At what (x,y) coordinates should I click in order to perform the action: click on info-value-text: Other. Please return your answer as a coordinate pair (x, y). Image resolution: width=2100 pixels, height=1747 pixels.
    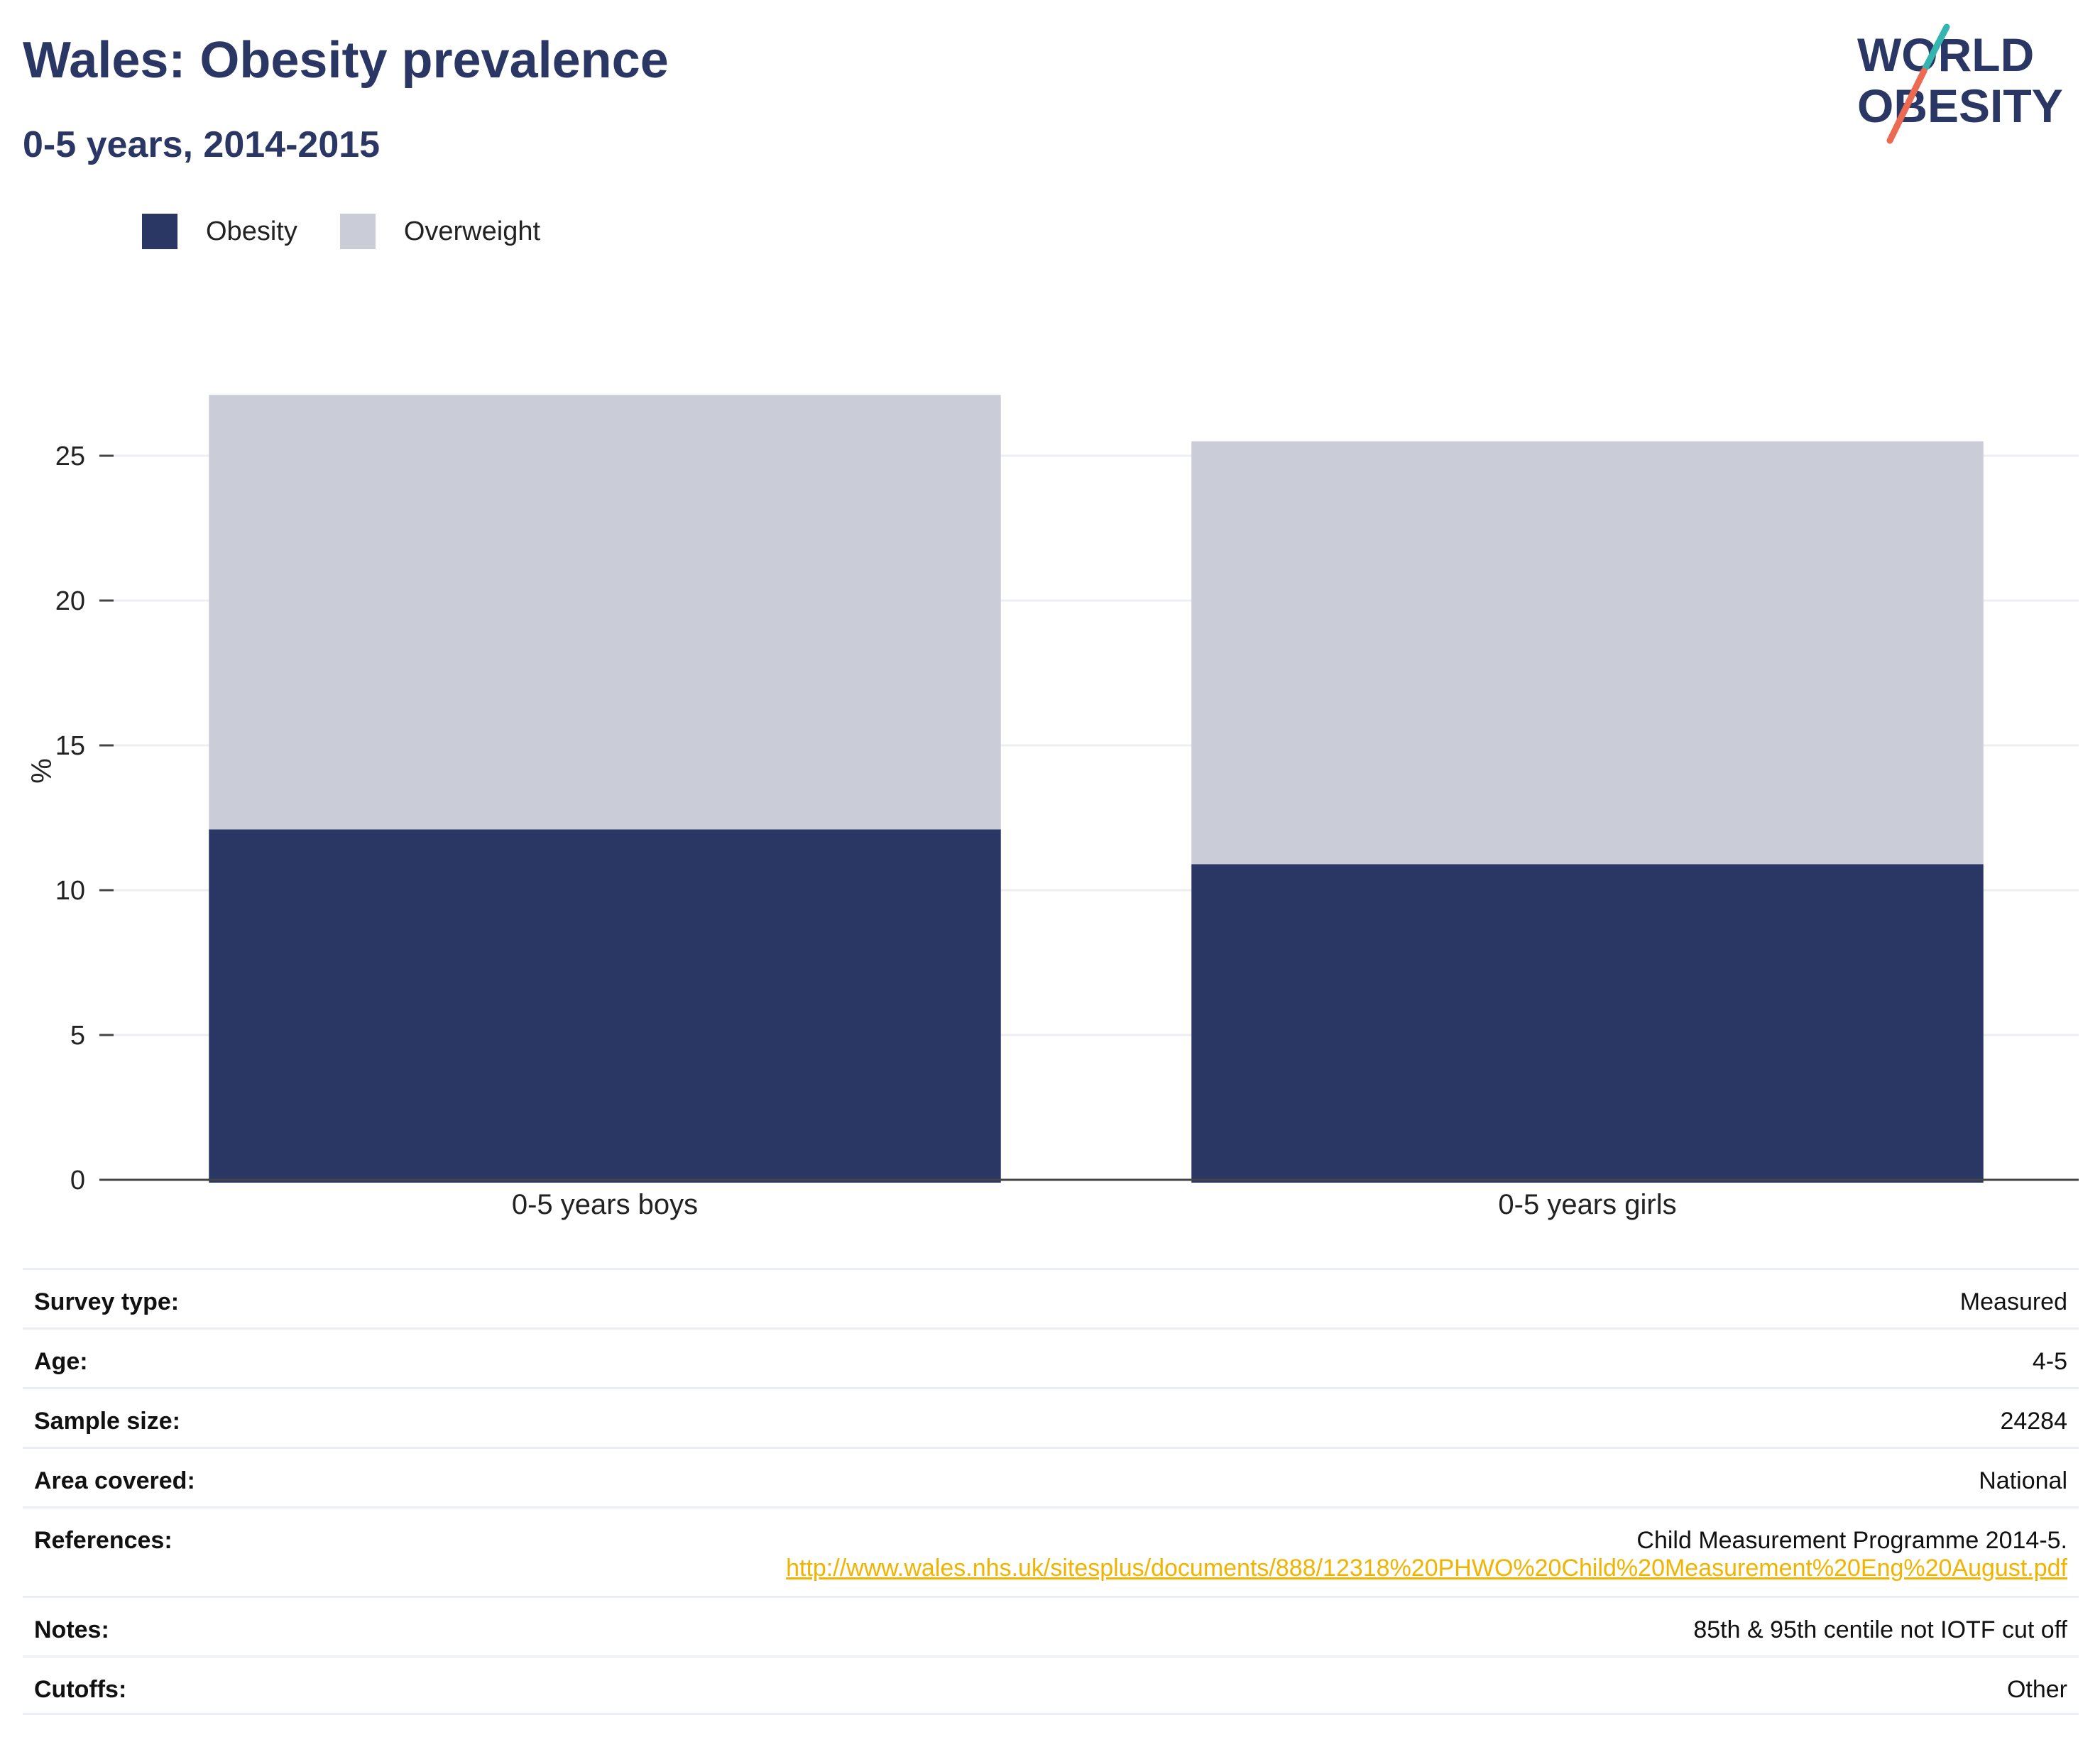
    Looking at the image, I should click on (2036, 1689).